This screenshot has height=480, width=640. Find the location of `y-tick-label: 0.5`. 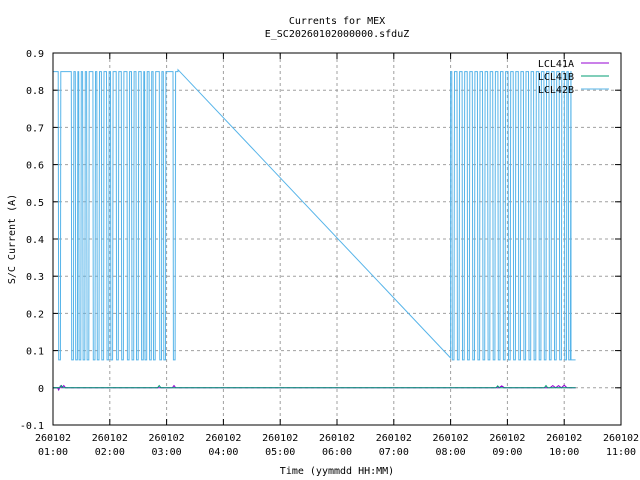

y-tick-label: 0.5 is located at coordinates (35, 203).